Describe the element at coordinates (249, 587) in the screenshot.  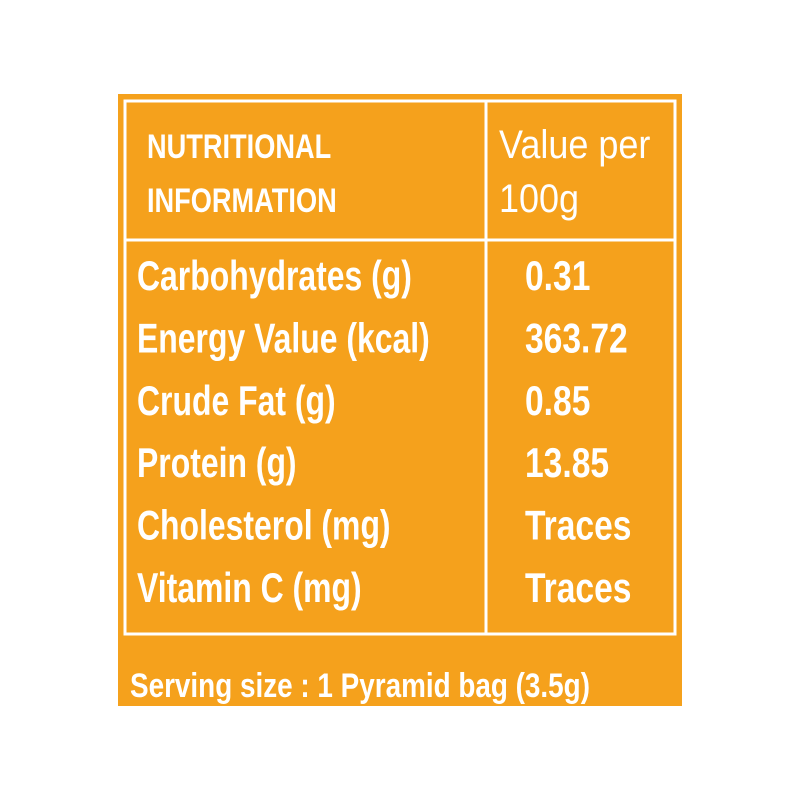
I see `nutrient-name: Vitamin C (mg)` at that location.